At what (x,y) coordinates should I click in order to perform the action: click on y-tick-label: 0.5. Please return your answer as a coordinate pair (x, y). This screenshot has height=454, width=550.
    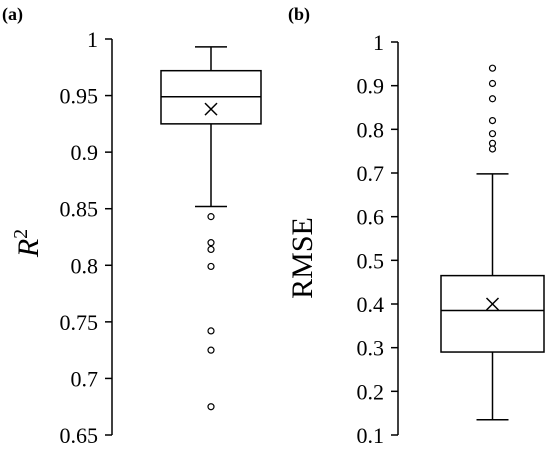
    Looking at the image, I should click on (371, 260).